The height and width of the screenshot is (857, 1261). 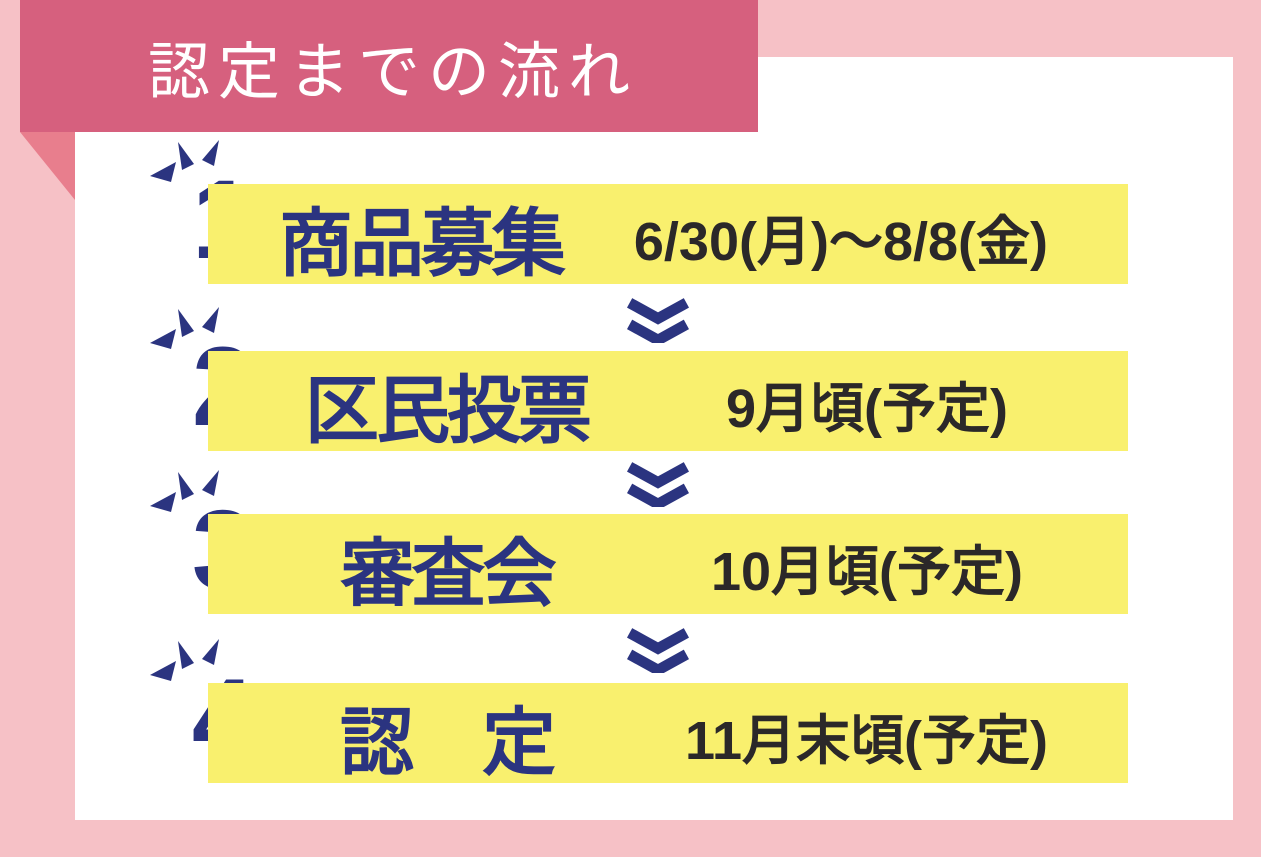 What do you see at coordinates (448, 573) in the screenshot?
I see `step-label: 審査会` at bounding box center [448, 573].